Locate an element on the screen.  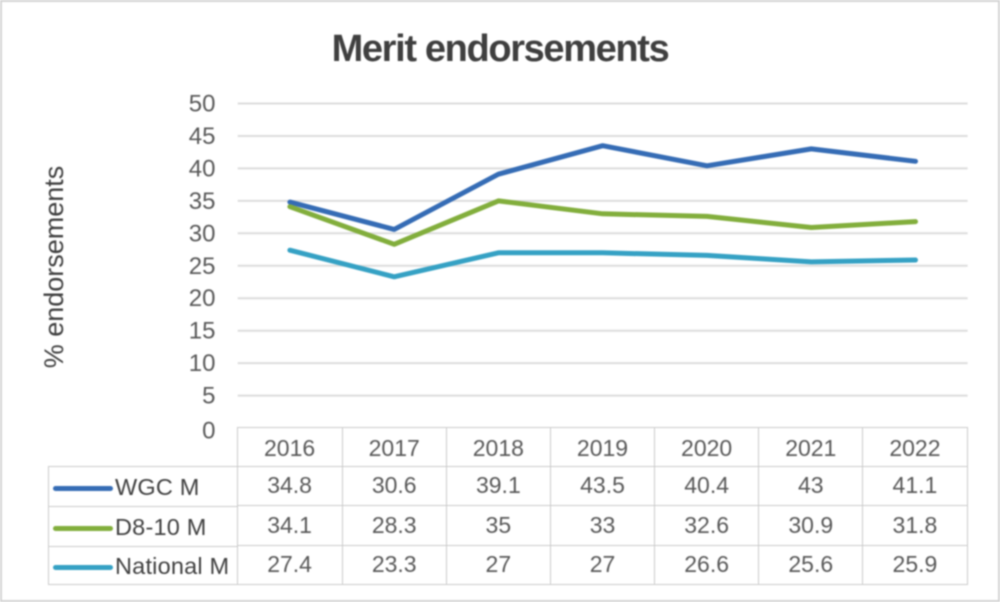
svg-text: 0 is located at coordinates (208, 431).